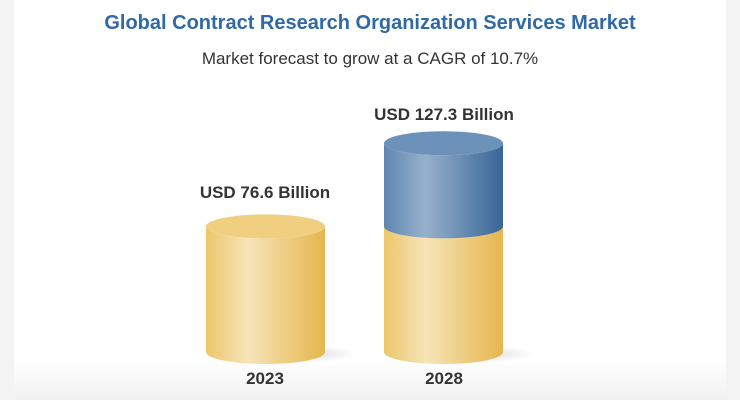  Describe the element at coordinates (444, 378) in the screenshot. I see `category-label-2028: 2028` at that location.